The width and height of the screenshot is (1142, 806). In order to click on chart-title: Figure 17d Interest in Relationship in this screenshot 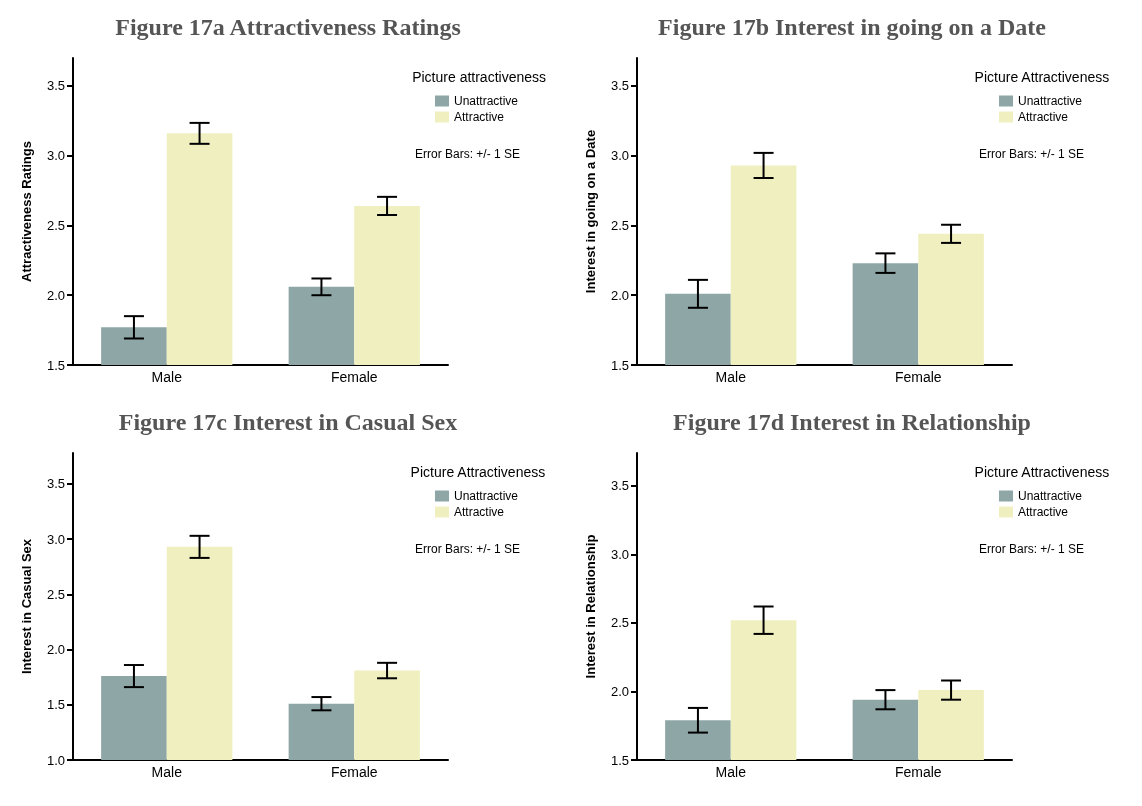, I will do `click(852, 422)`.